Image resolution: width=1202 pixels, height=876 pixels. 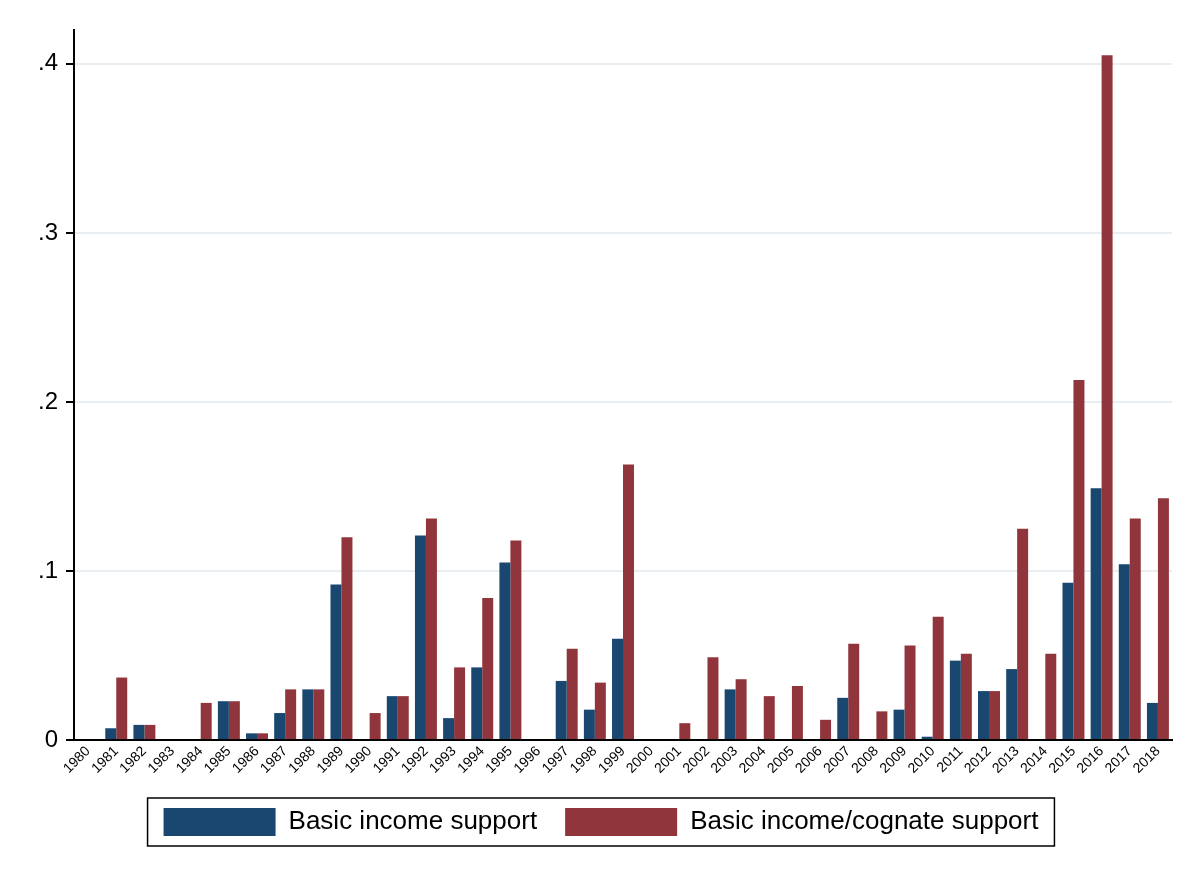 I want to click on legend-label: Basic income support, so click(x=413, y=820).